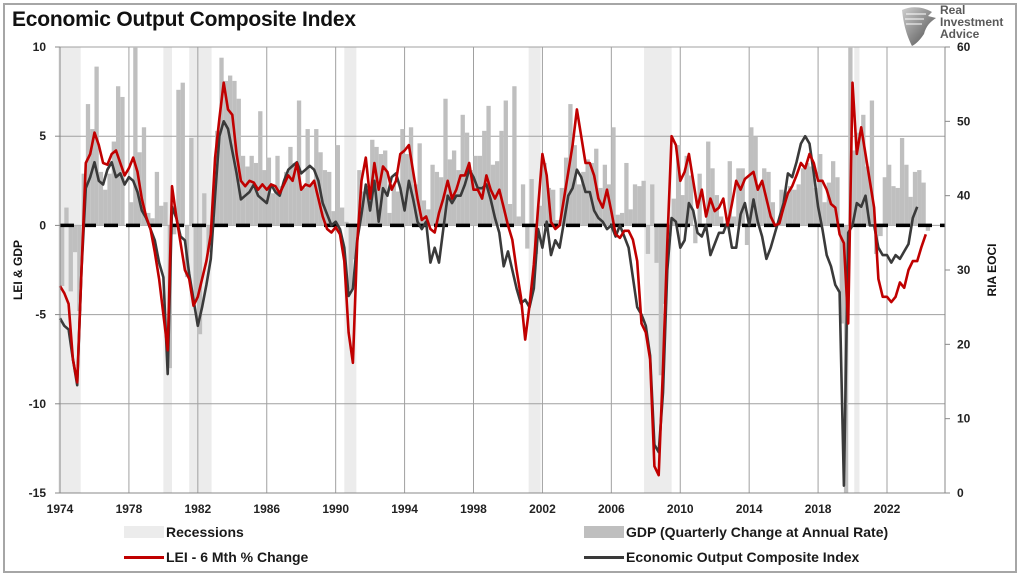 The width and height of the screenshot is (1024, 579). Describe the element at coordinates (237, 557) in the screenshot. I see `legend-label: LEI - 6 Mth % Change` at that location.